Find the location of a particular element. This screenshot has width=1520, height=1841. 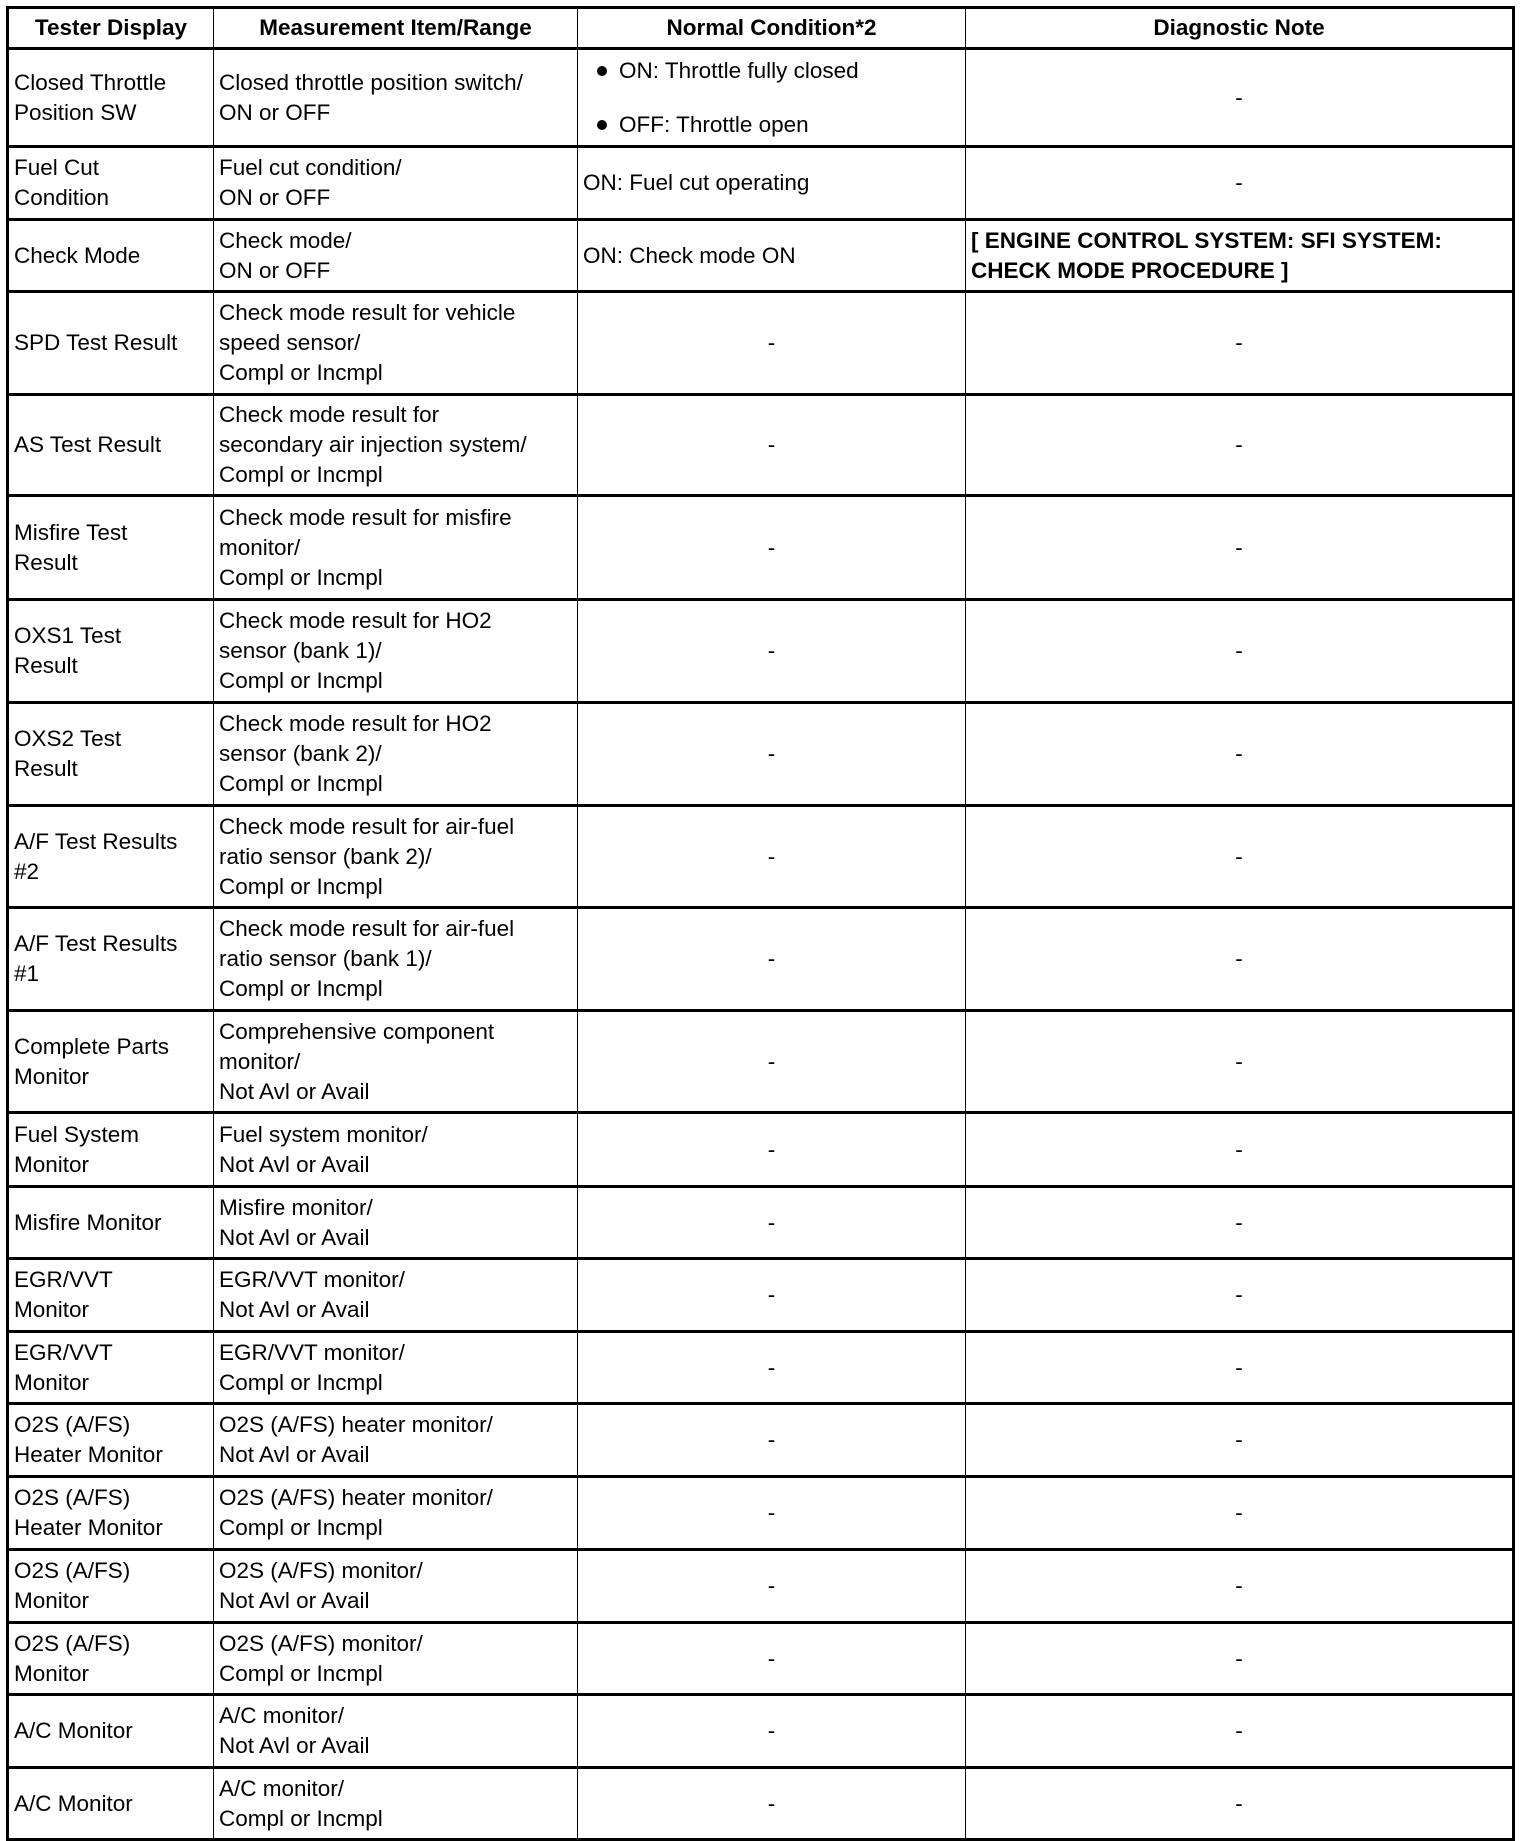

tester-display-cell: Check Mode is located at coordinates (110, 255).